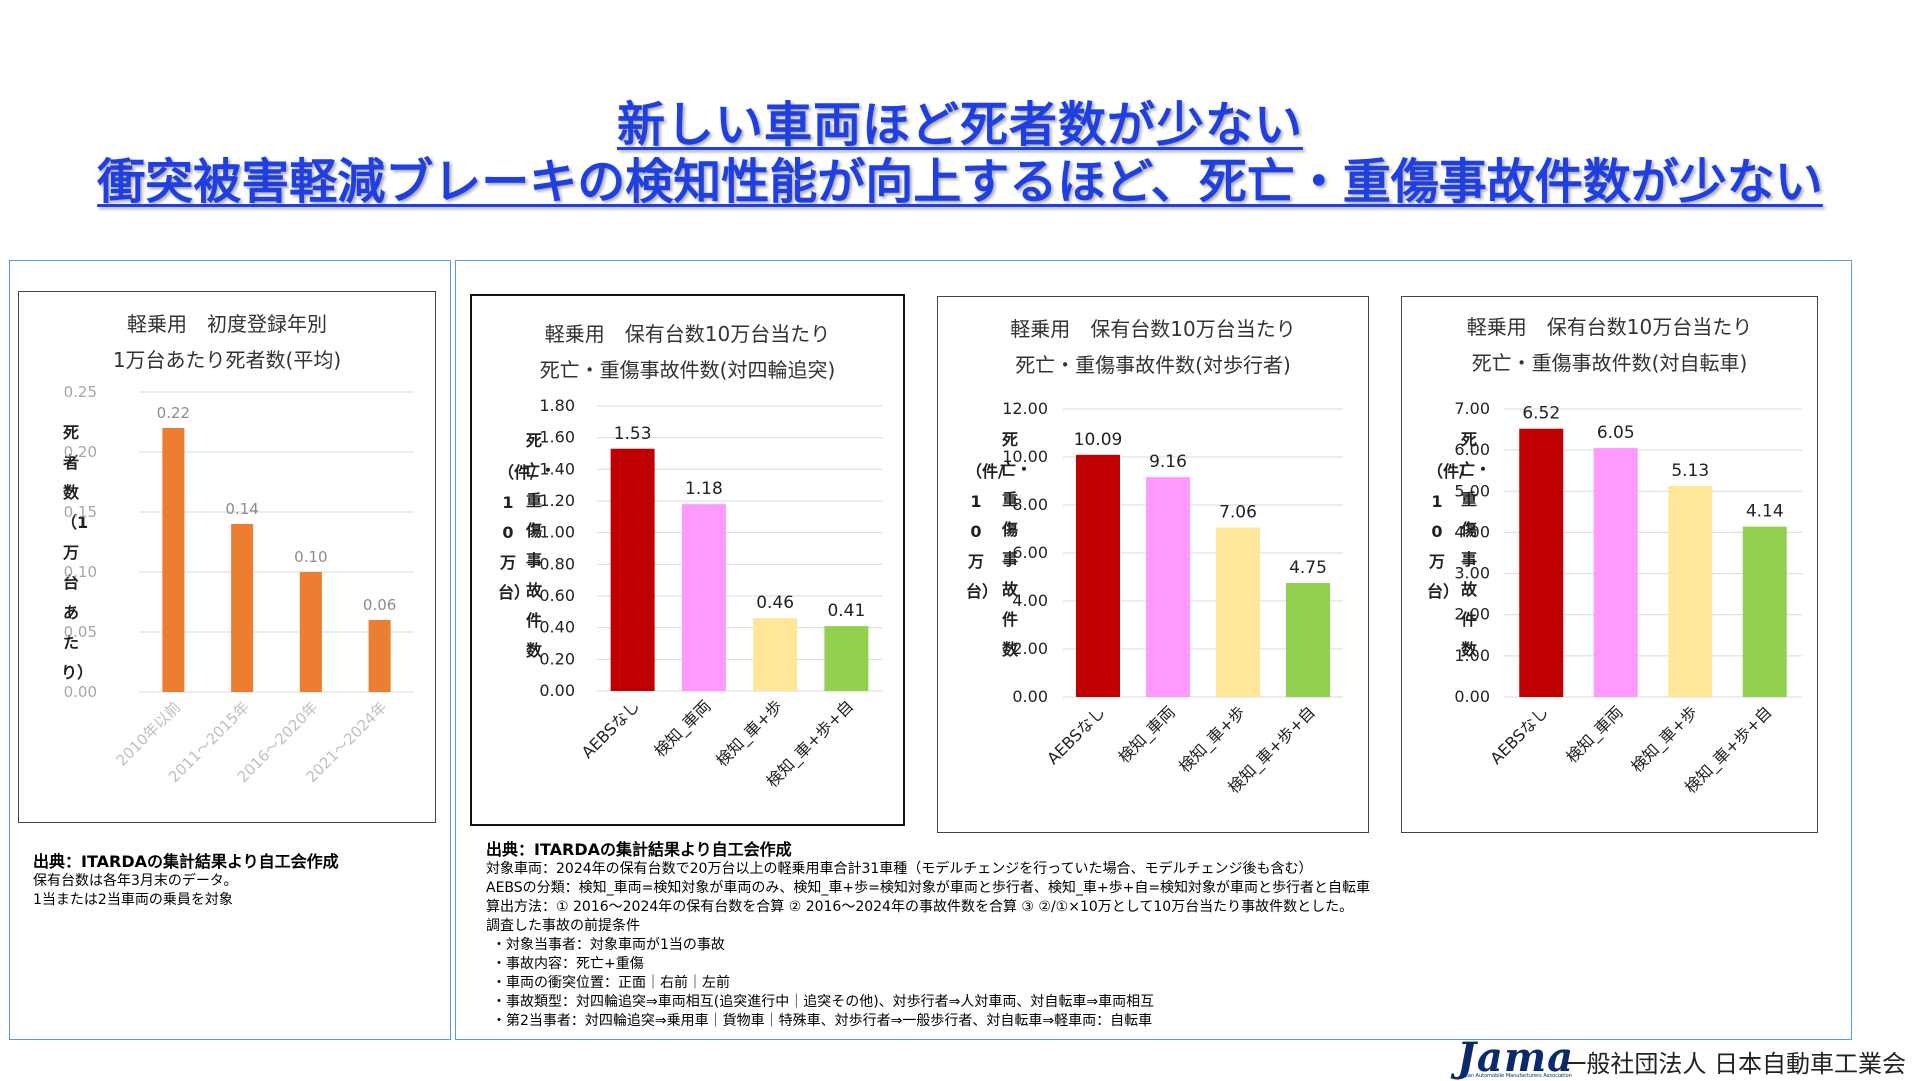  I want to click on data-label: 0.06, so click(379, 605).